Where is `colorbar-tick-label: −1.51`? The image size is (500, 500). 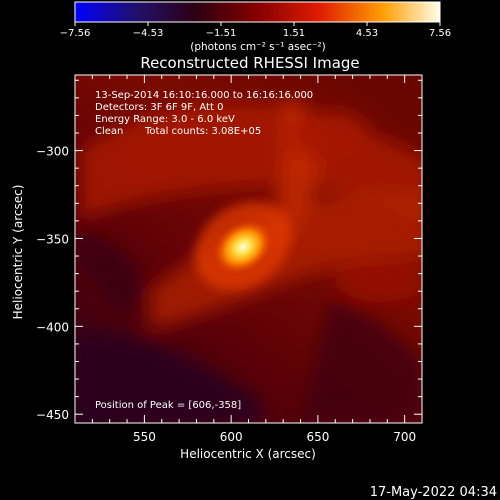 colorbar-tick-label: −1.51 is located at coordinates (221, 33).